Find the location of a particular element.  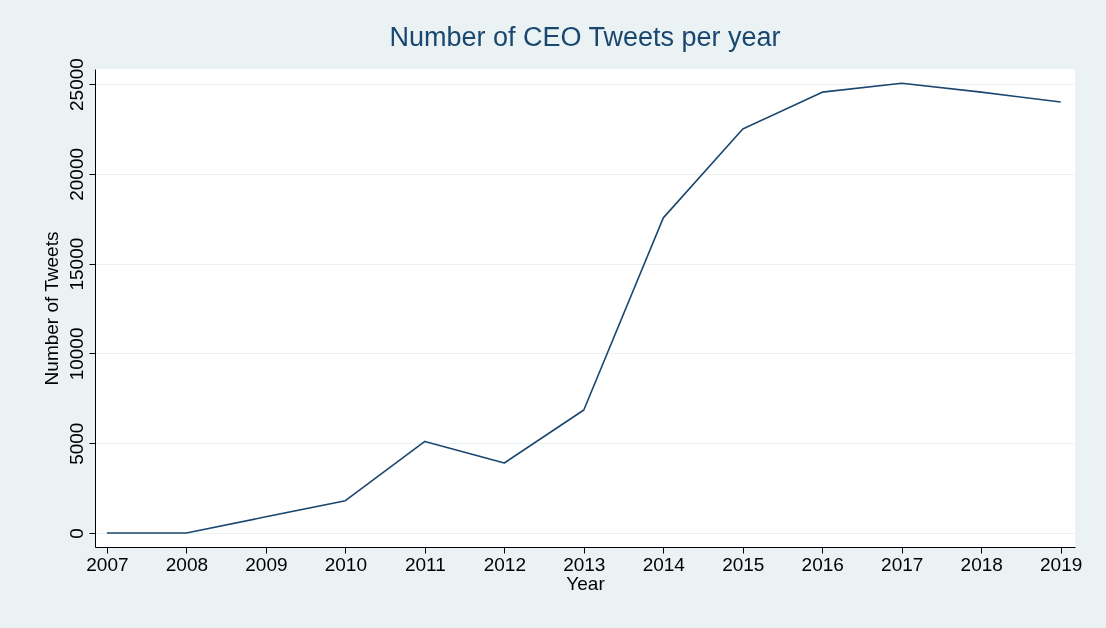

x-tick-label: 2011 is located at coordinates (425, 564).